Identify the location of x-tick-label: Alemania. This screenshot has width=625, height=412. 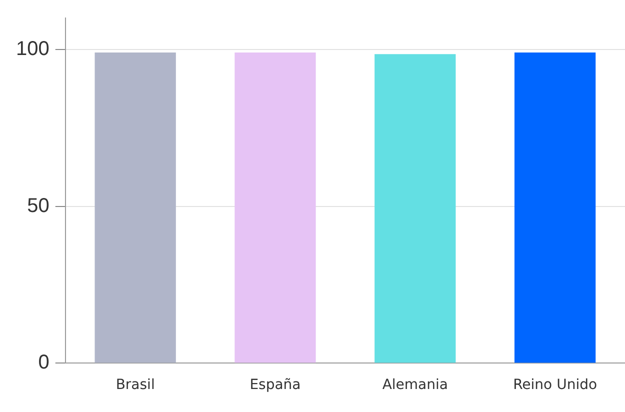
(415, 385).